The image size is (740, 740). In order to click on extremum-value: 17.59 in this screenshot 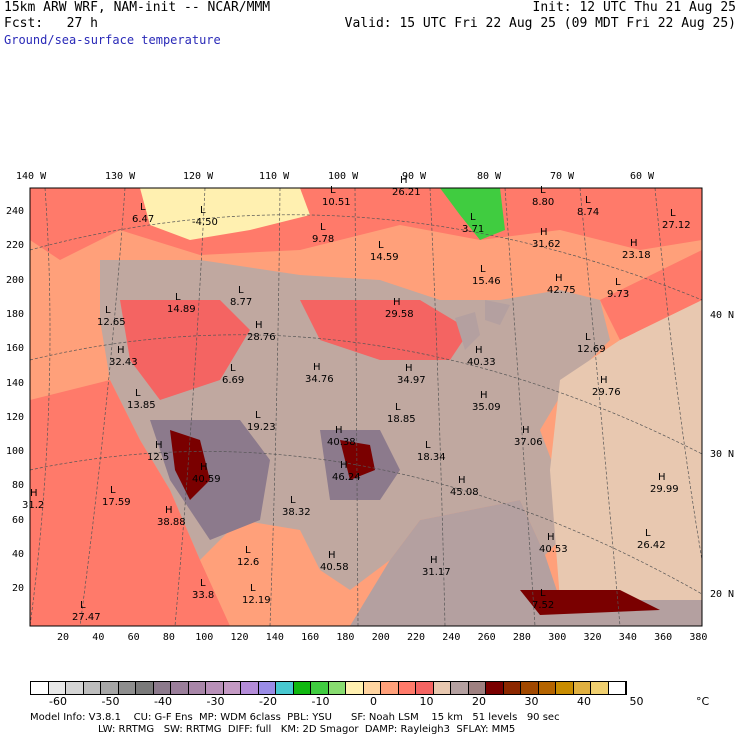, I will do `click(116, 502)`.